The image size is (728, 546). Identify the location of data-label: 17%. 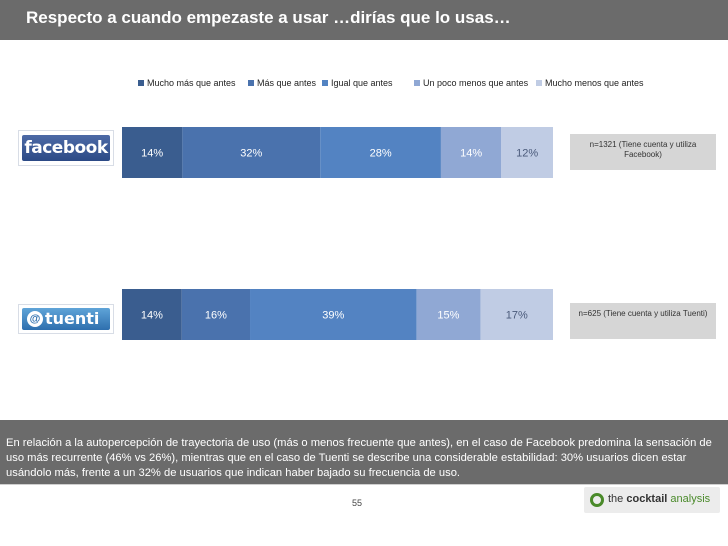
(517, 316).